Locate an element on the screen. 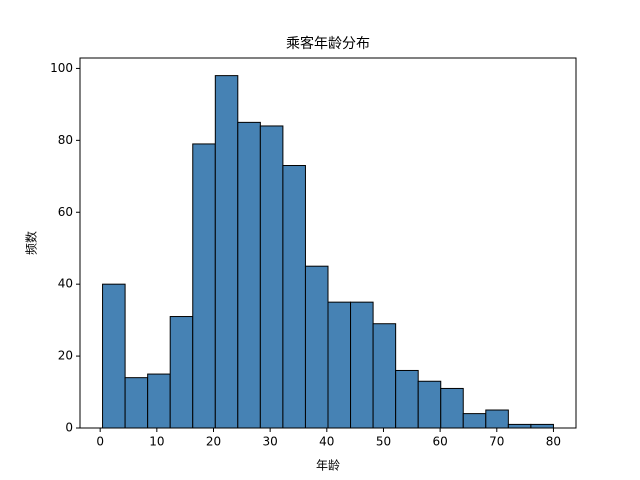 The width and height of the screenshot is (640, 480). x-axis-label: 年龄 is located at coordinates (328, 466).